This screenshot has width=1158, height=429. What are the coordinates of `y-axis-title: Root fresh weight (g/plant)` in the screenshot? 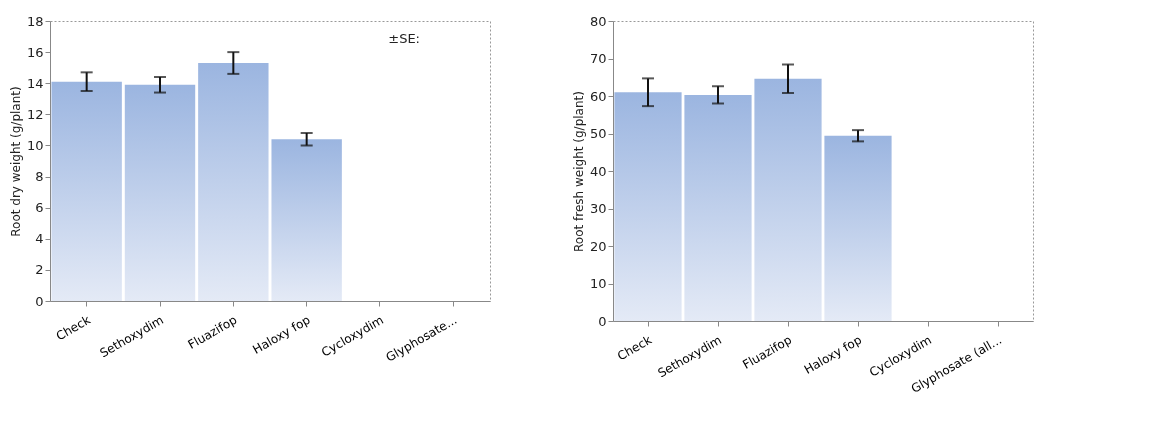 It's located at (578, 171).